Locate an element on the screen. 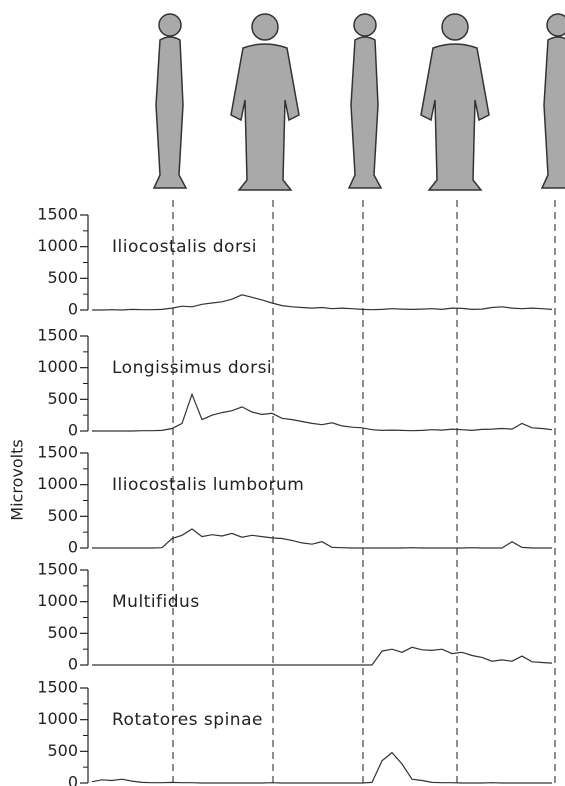 The width and height of the screenshot is (565, 786). emg-panel: 0 500 1000 1500 Longissimus dorsi is located at coordinates (295, 383).